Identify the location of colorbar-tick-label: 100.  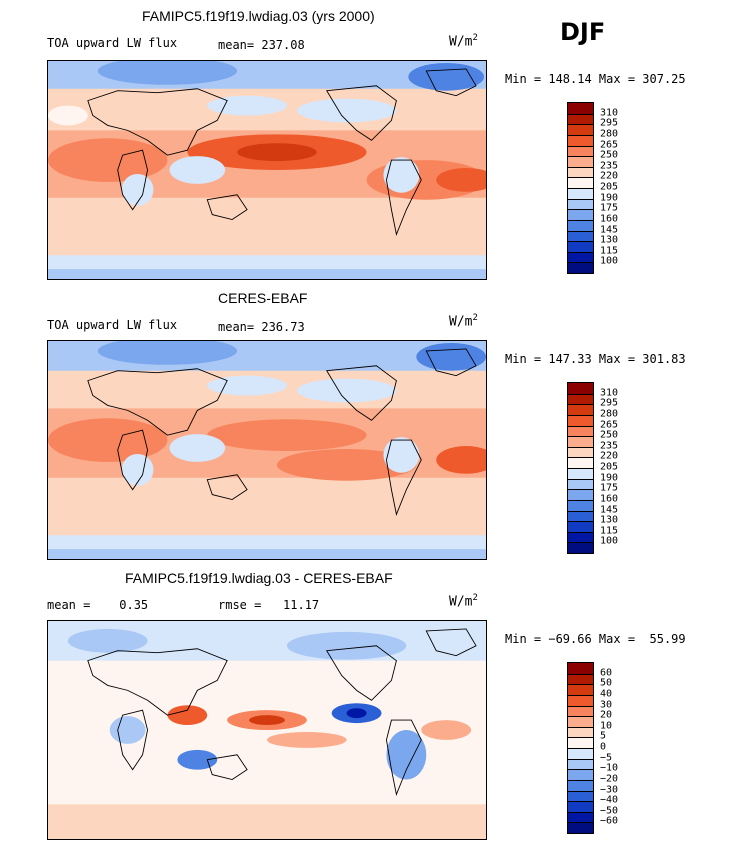
(609, 541).